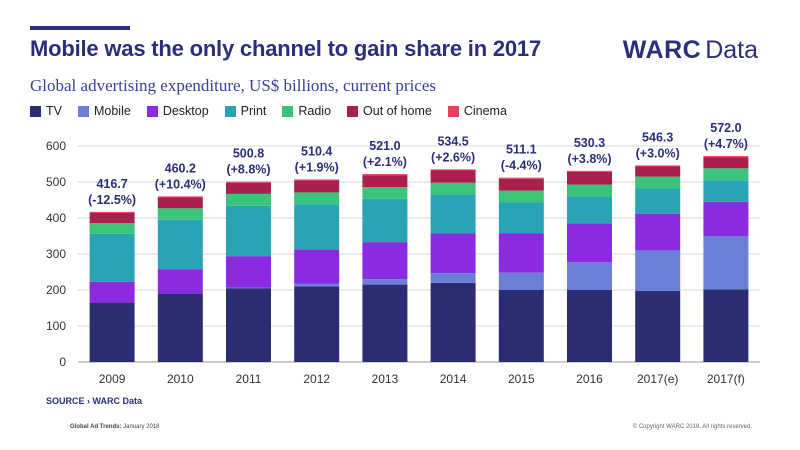 The image size is (800, 450). Describe the element at coordinates (725, 128) in the screenshot. I see `total-label: 572.0` at that location.